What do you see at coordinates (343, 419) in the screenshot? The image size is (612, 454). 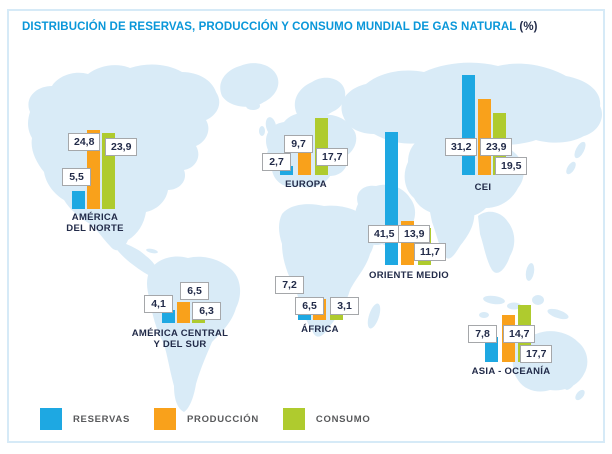 I see `legend-label-consumo: CONSUMO` at bounding box center [343, 419].